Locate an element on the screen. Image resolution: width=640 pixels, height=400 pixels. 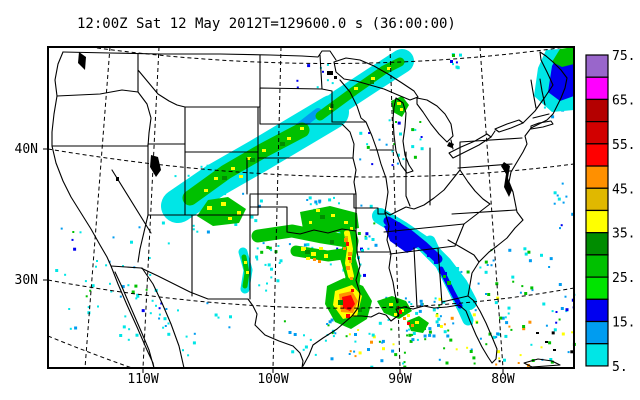
lake-erie is located at coordinates (470, 146).